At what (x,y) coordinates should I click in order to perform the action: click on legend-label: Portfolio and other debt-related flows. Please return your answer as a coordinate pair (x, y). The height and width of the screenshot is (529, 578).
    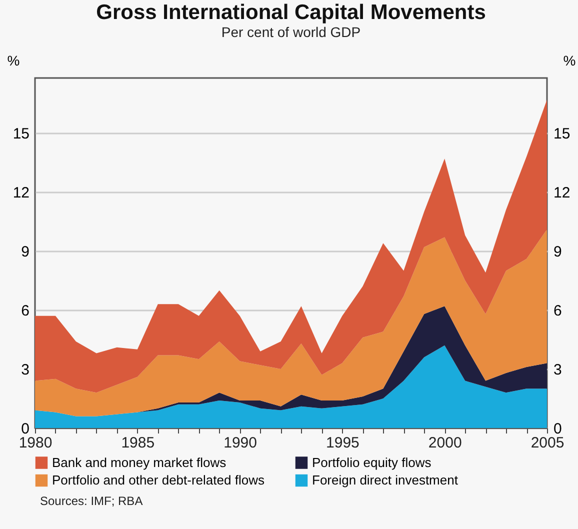
    Looking at the image, I should click on (158, 480).